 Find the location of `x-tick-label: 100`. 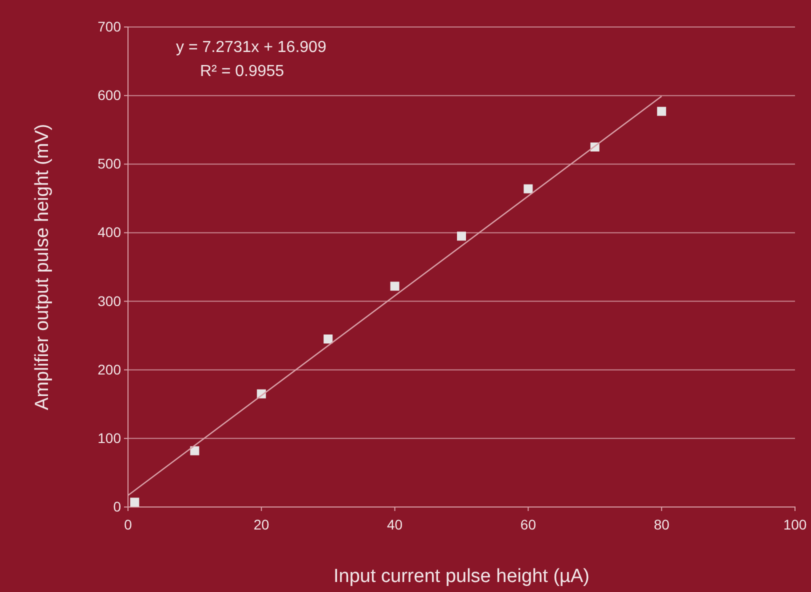

x-tick-label: 100 is located at coordinates (795, 524).